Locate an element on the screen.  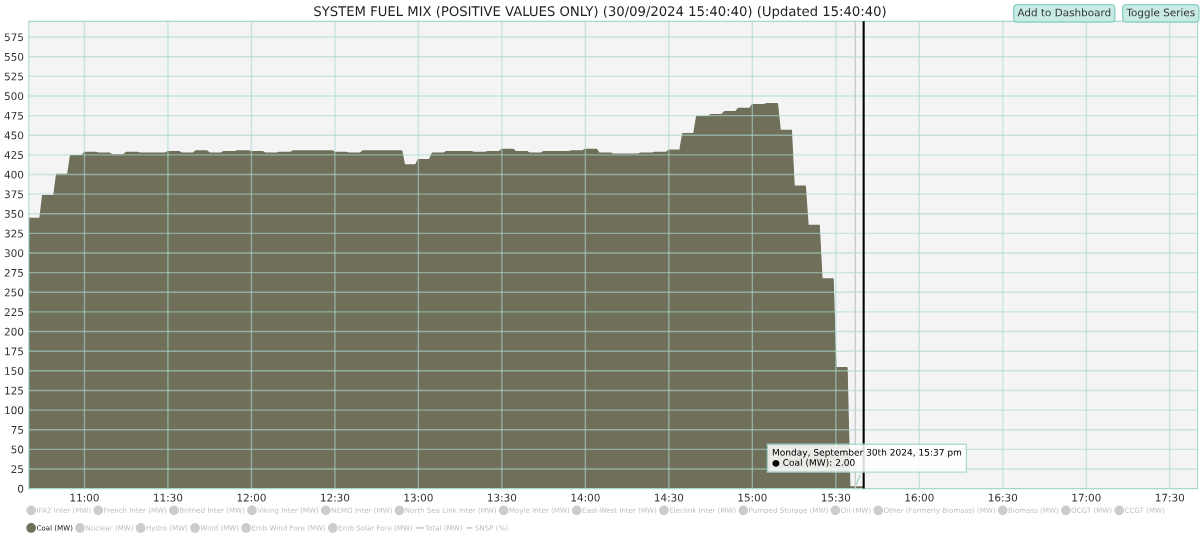
y-tick-label: 475 is located at coordinates (14, 115).